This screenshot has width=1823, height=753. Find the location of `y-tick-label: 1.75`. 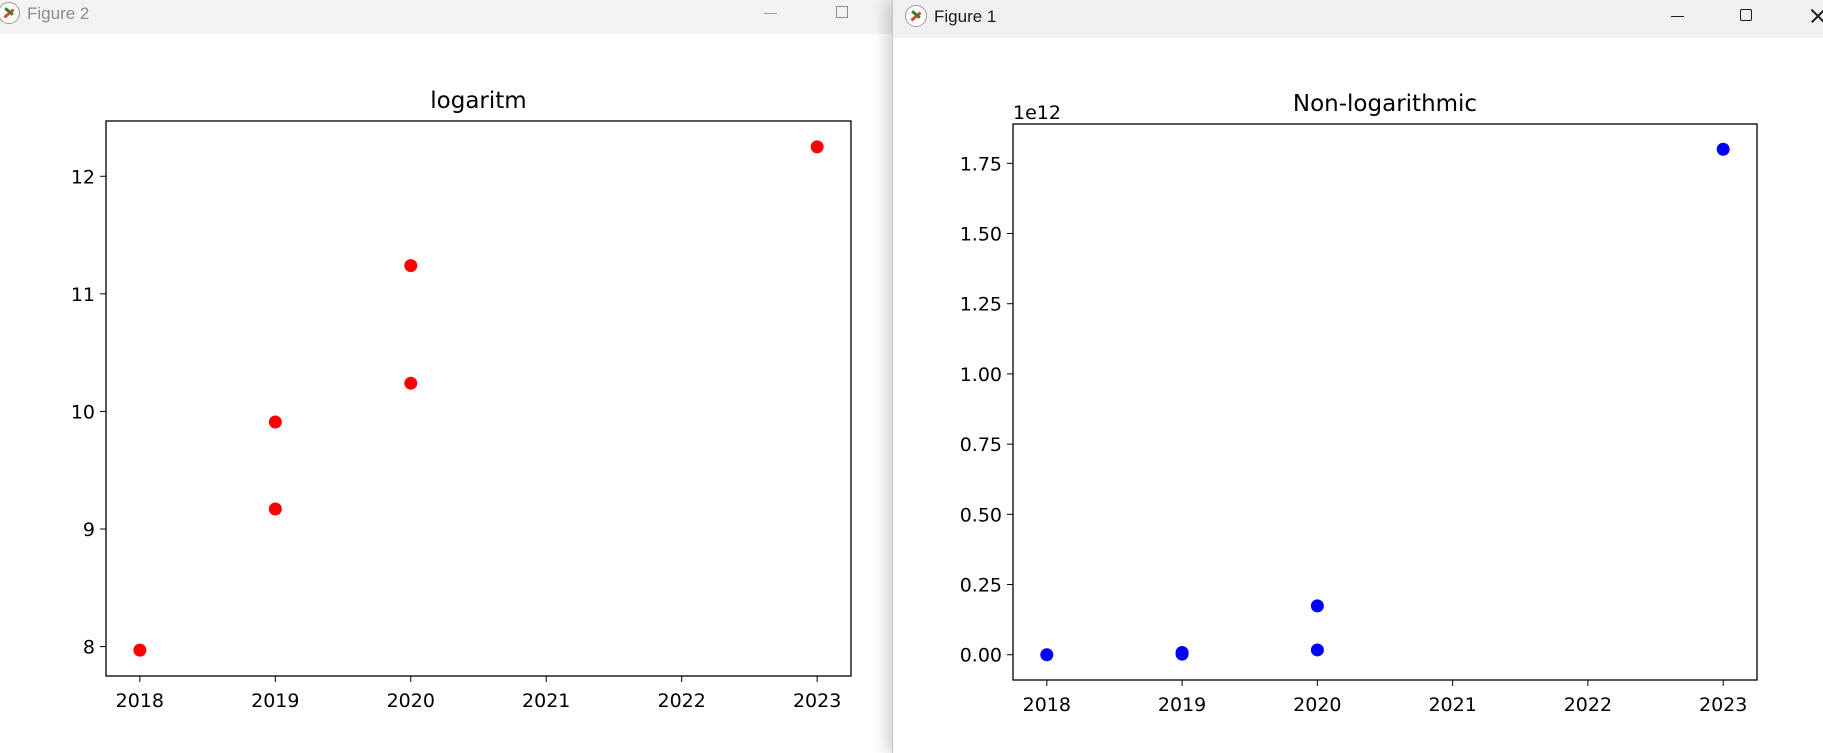

y-tick-label: 1.75 is located at coordinates (981, 164).